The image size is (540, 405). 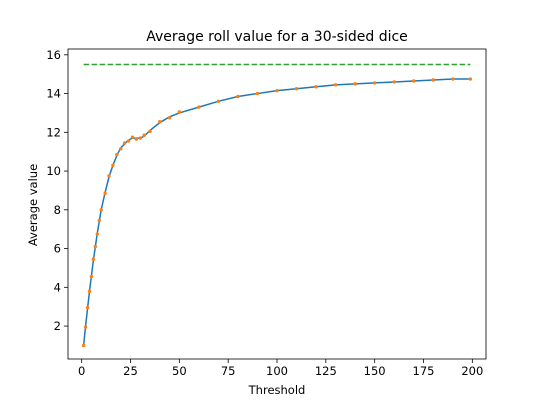 What do you see at coordinates (53, 132) in the screenshot?
I see `y-tick-label: 12` at bounding box center [53, 132].